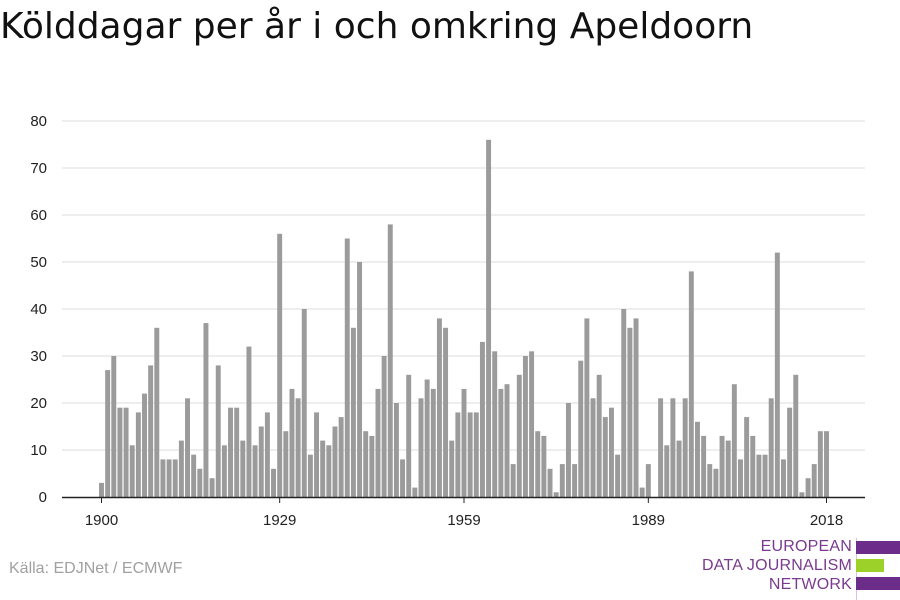 Image resolution: width=900 pixels, height=600 pixels. What do you see at coordinates (814, 480) in the screenshot?
I see `bar-2016` at bounding box center [814, 480].